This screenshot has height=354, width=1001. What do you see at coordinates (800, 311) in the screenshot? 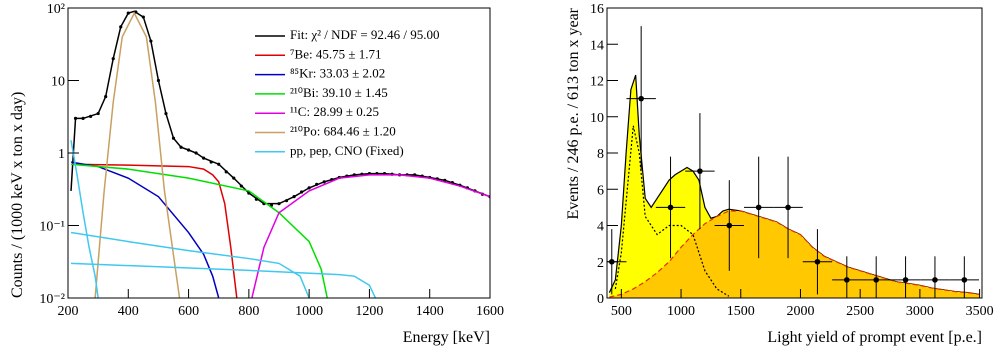
I see `x-tick-label: 2000` at bounding box center [800, 311].